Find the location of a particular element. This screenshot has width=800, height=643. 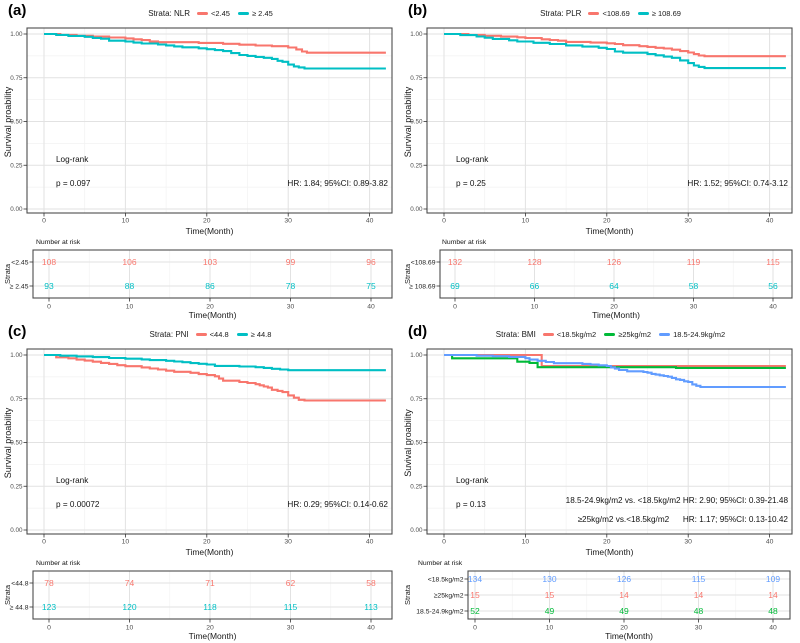

risk-value: 99 is located at coordinates (291, 262).